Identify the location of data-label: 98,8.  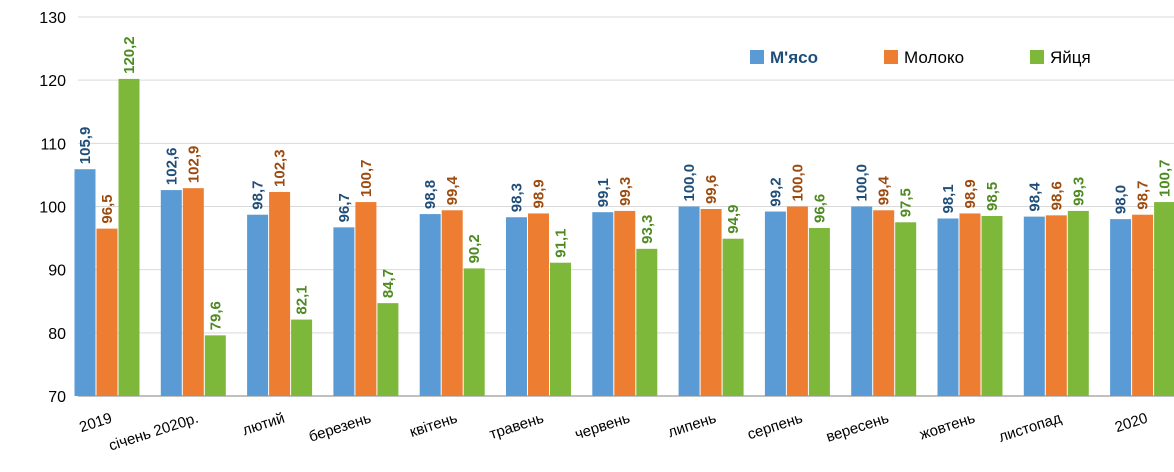
(430, 194).